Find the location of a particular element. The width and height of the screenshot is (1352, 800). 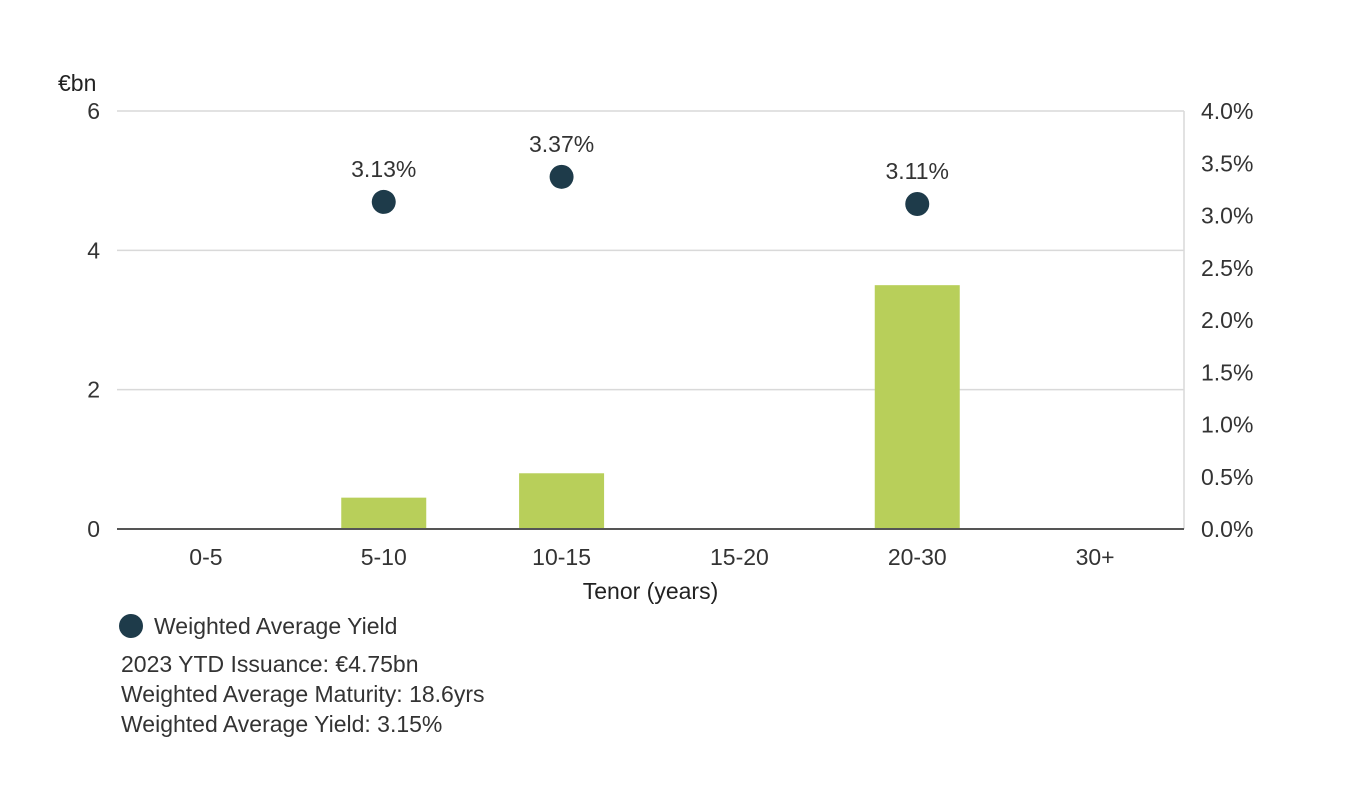

y2-tick-label: 2.0% is located at coordinates (1227, 320).